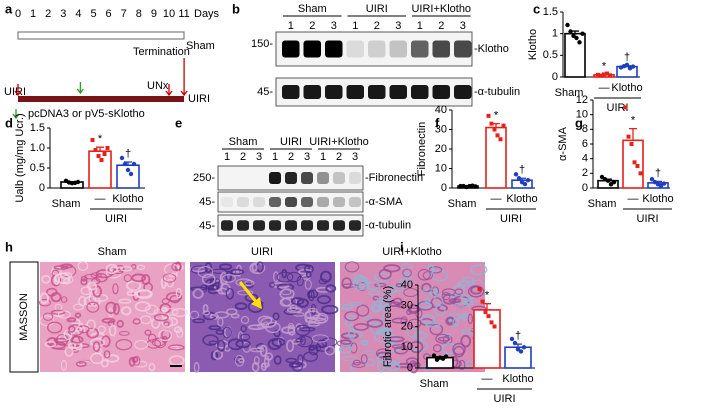 This screenshot has height=414, width=709. Describe the element at coordinates (422, 149) in the screenshot. I see `y-axis-label: Fibronectin` at that location.